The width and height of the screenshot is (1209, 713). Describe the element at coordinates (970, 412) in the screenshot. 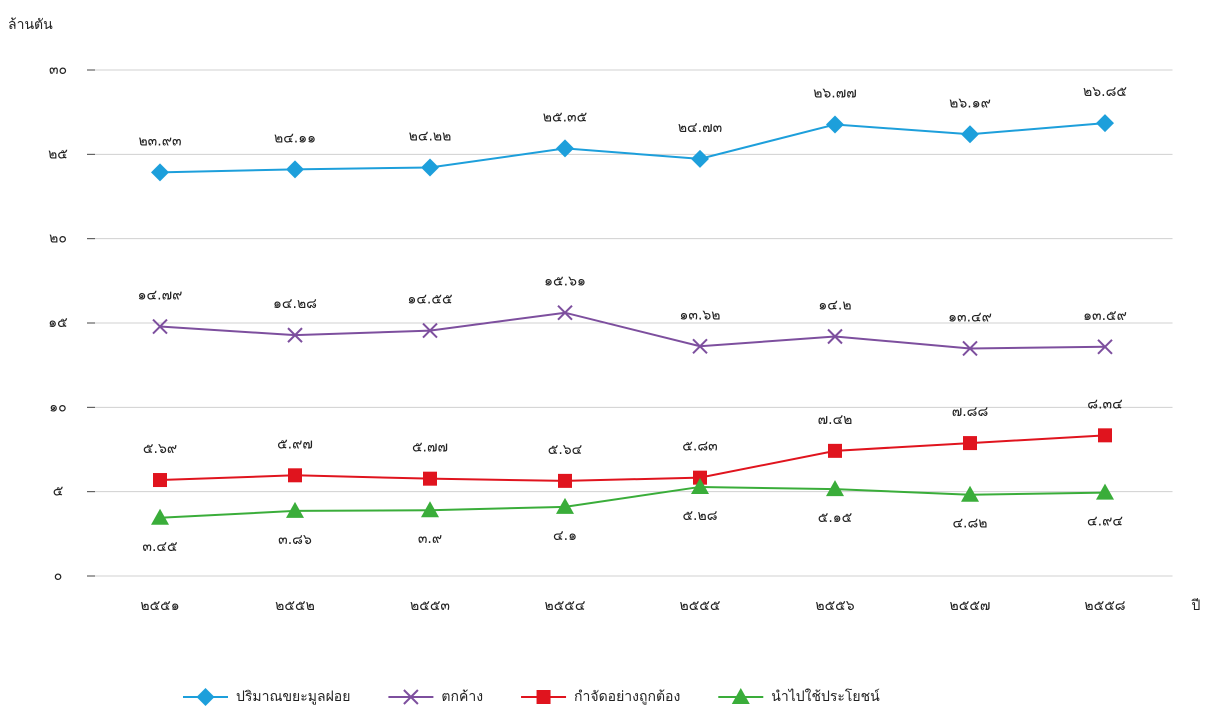

I see `data-label: ๗.๘๘` at that location.